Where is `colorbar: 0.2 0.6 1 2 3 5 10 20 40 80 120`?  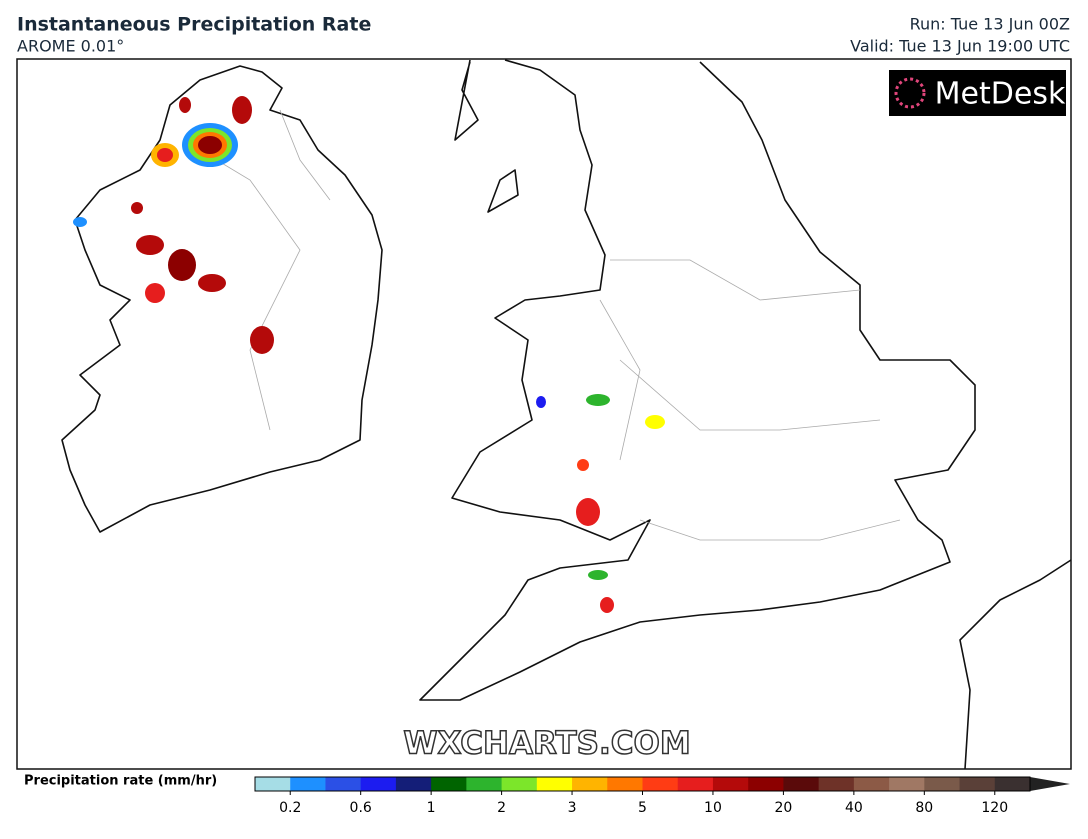
colorbar: 0.2 0.6 1 2 3 5 10 20 40 80 120 is located at coordinates (662, 796).